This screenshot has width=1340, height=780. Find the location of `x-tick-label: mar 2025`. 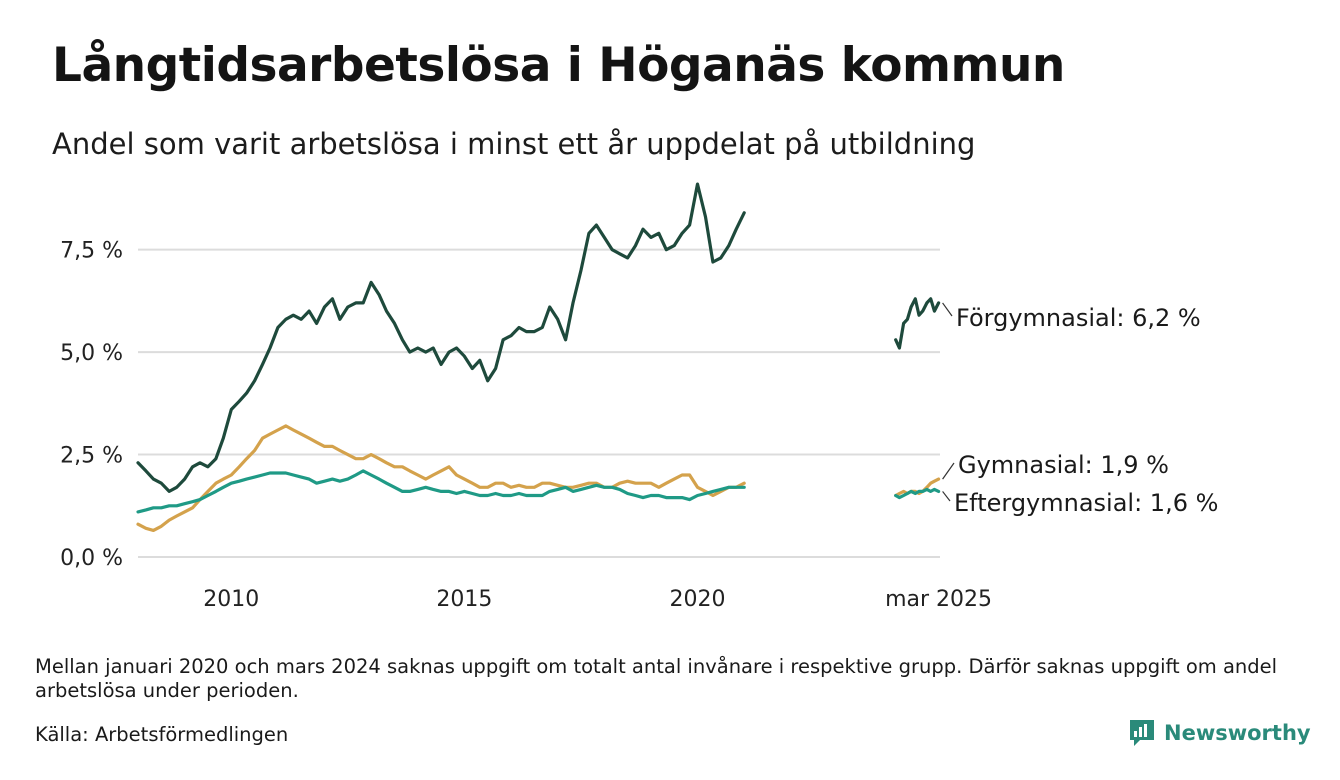

x-tick-label: mar 2025 is located at coordinates (938, 599).